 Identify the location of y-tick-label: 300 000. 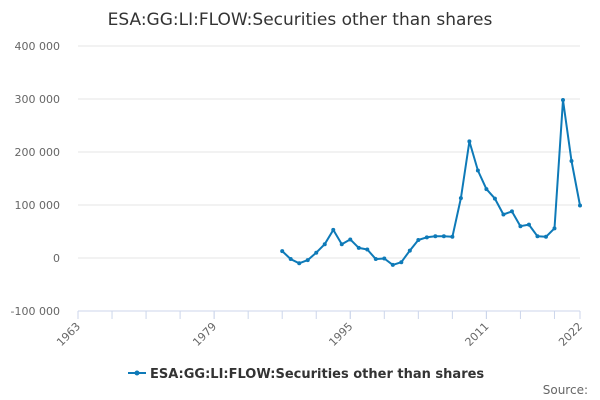
(38, 99).